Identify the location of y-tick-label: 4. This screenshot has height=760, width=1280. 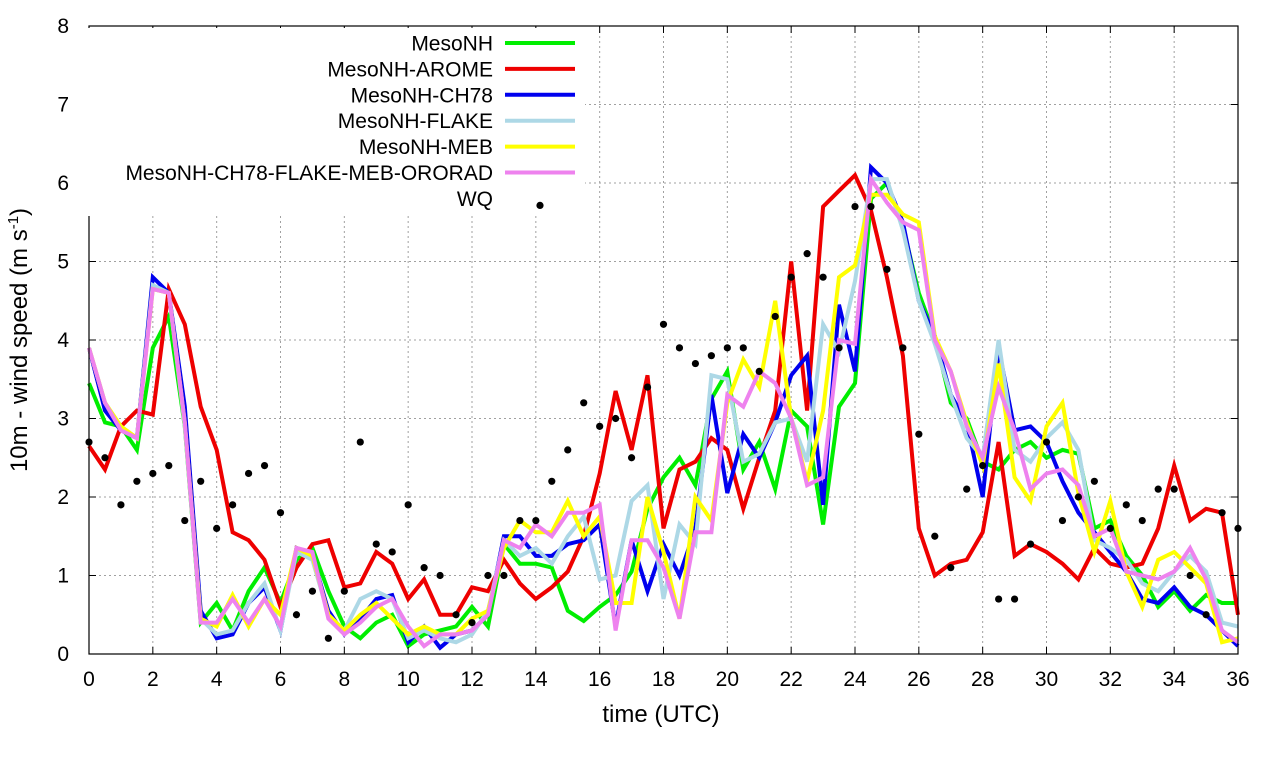
(63, 340).